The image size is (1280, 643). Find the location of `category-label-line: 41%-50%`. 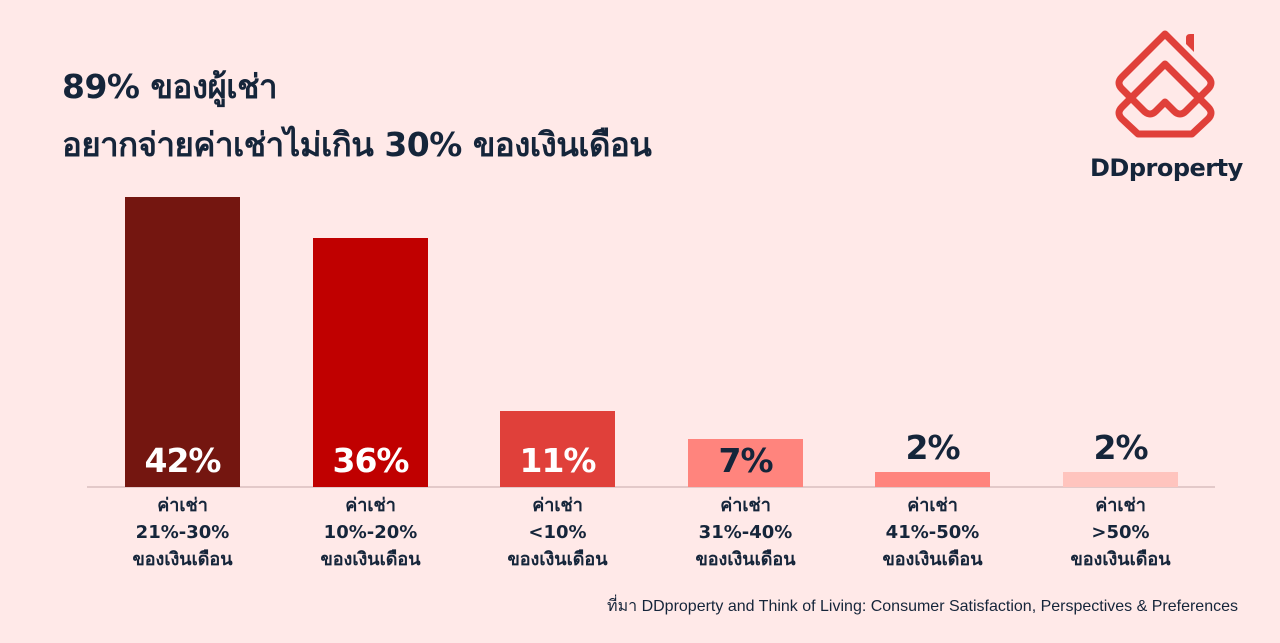

category-label-line: 41%-50% is located at coordinates (932, 532).